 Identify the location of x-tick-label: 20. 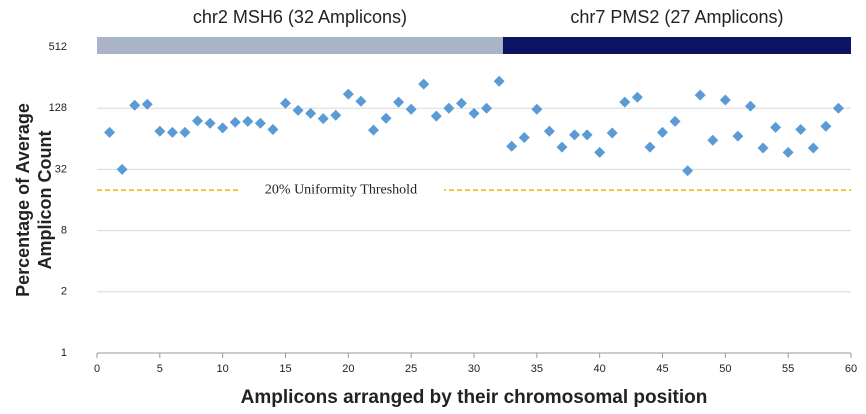
(348, 369).